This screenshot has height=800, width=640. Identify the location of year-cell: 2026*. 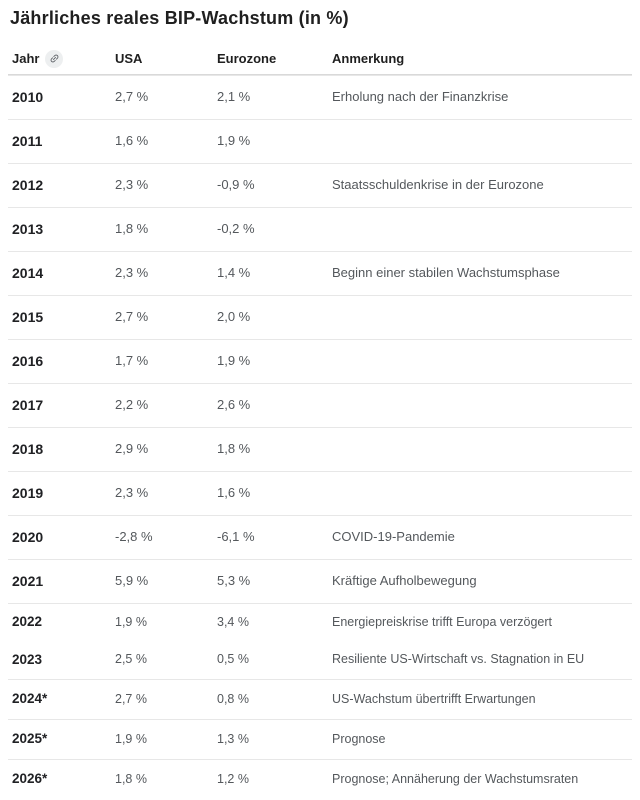
(30, 779).